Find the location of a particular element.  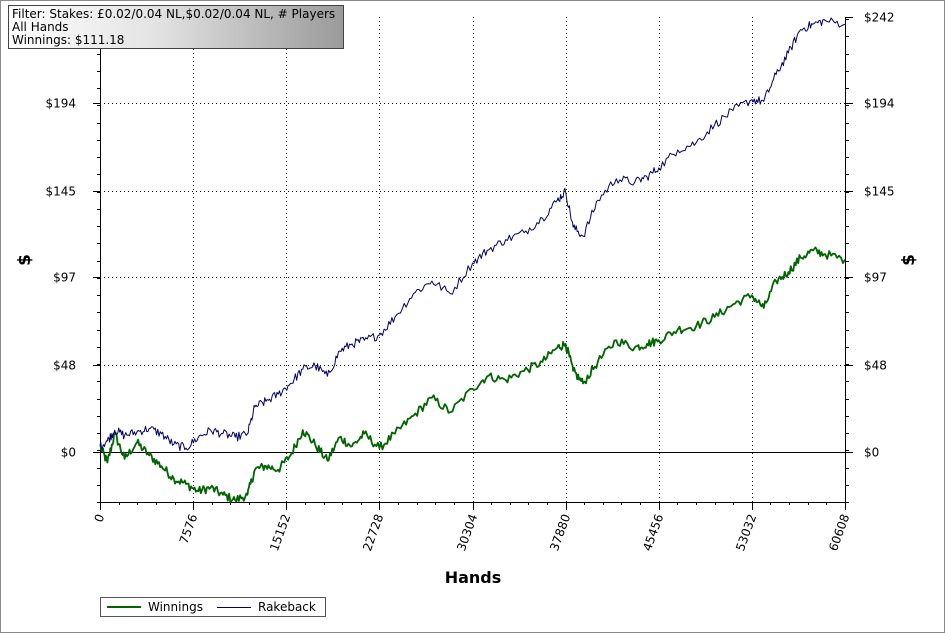

x-tick-label: 30304 is located at coordinates (467, 532).